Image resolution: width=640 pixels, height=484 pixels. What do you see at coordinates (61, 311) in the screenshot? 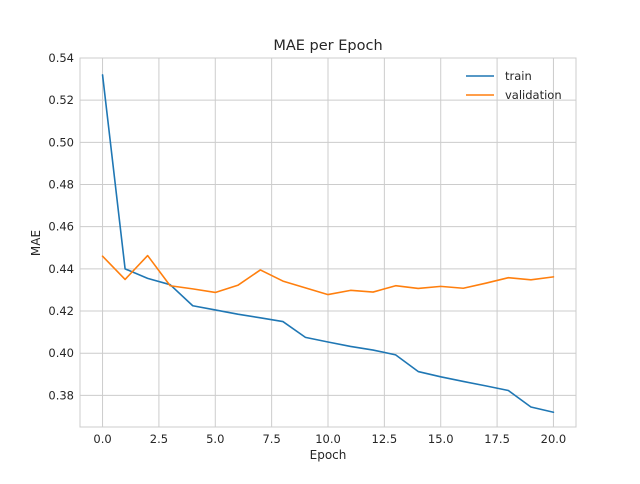
I see `y-tick-label: 0.42` at bounding box center [61, 311].